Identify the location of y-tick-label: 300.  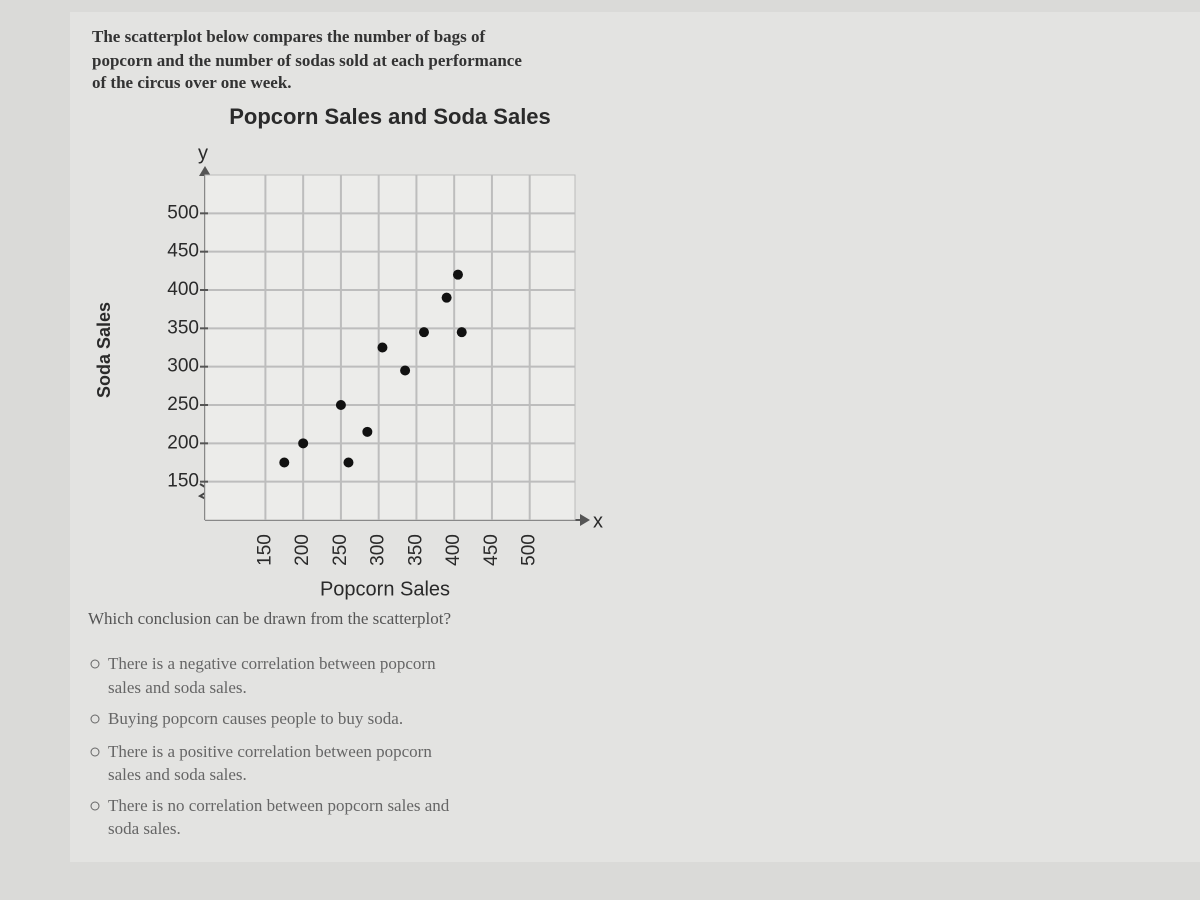
(183, 366).